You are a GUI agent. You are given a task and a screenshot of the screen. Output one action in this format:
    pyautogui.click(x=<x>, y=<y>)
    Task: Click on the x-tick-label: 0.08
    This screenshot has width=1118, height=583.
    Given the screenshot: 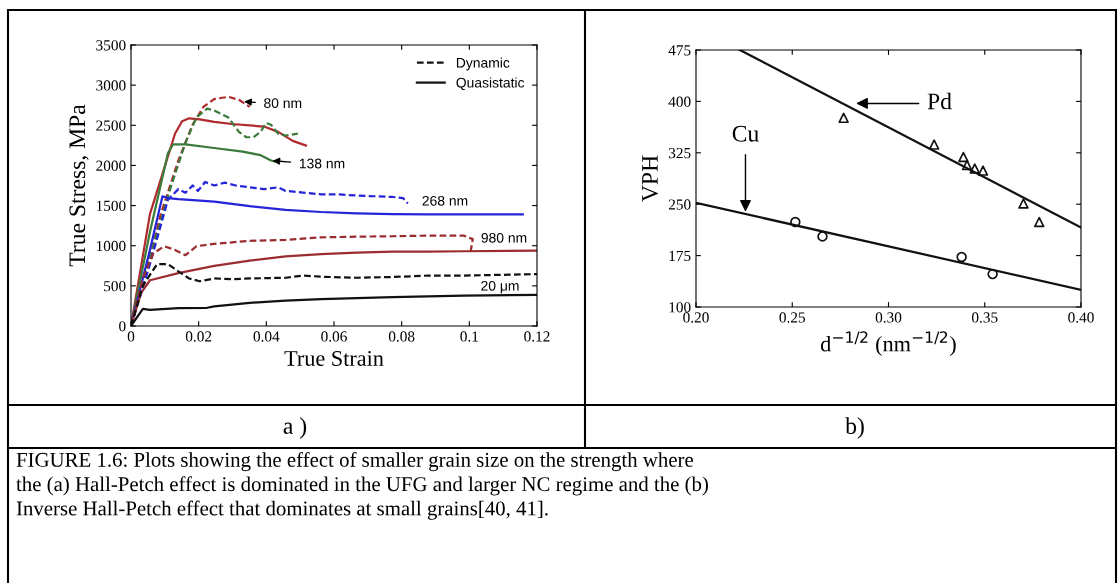 What is the action you would take?
    pyautogui.click(x=401, y=336)
    